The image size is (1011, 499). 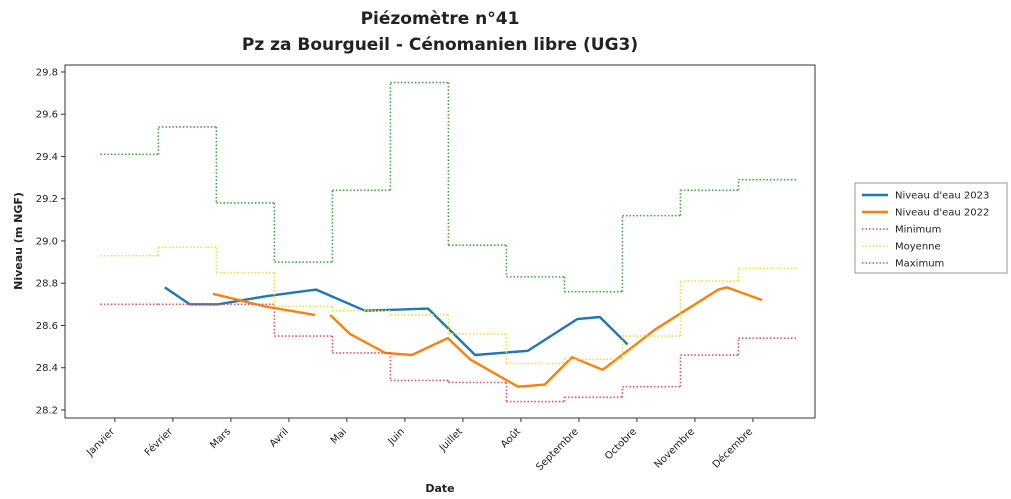 What do you see at coordinates (397, 437) in the screenshot?
I see `x-tick-label: Juin` at bounding box center [397, 437].